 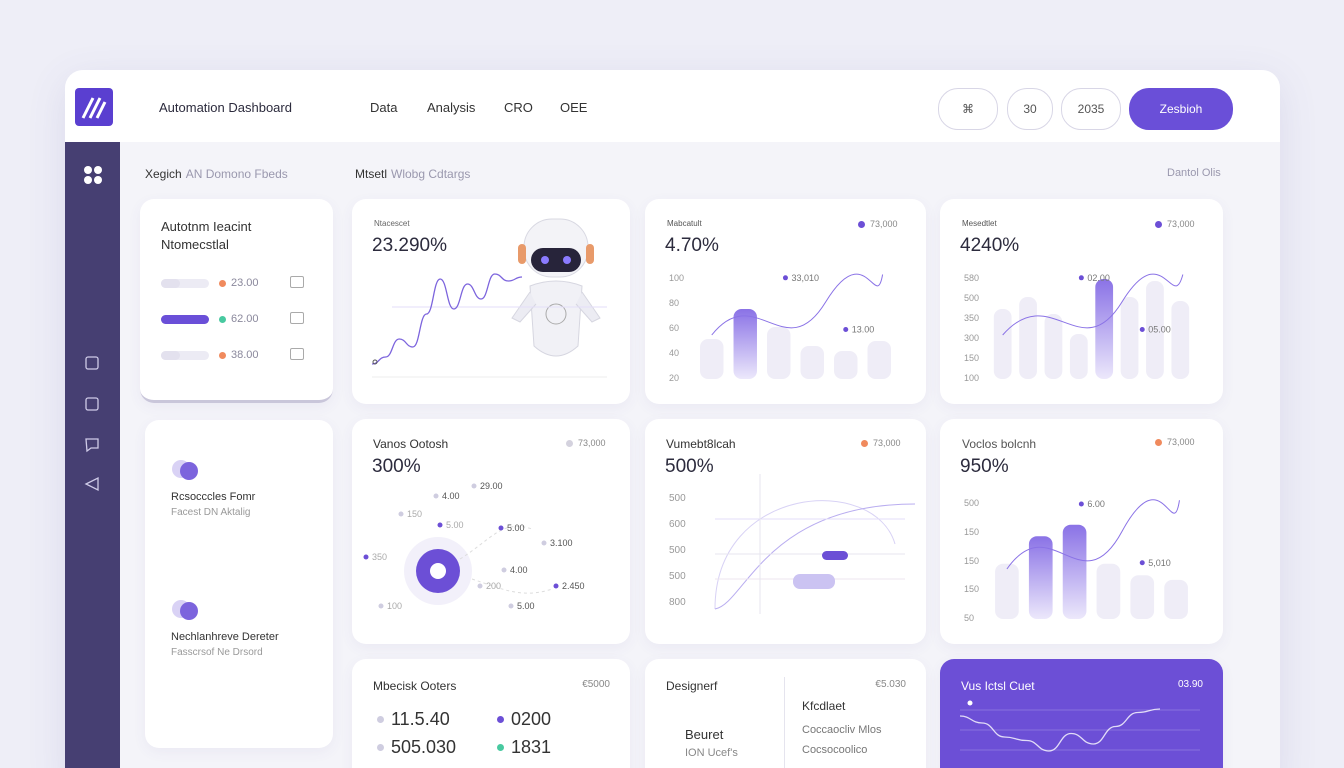 What do you see at coordinates (518, 107) in the screenshot?
I see `nav-link: CRO` at bounding box center [518, 107].